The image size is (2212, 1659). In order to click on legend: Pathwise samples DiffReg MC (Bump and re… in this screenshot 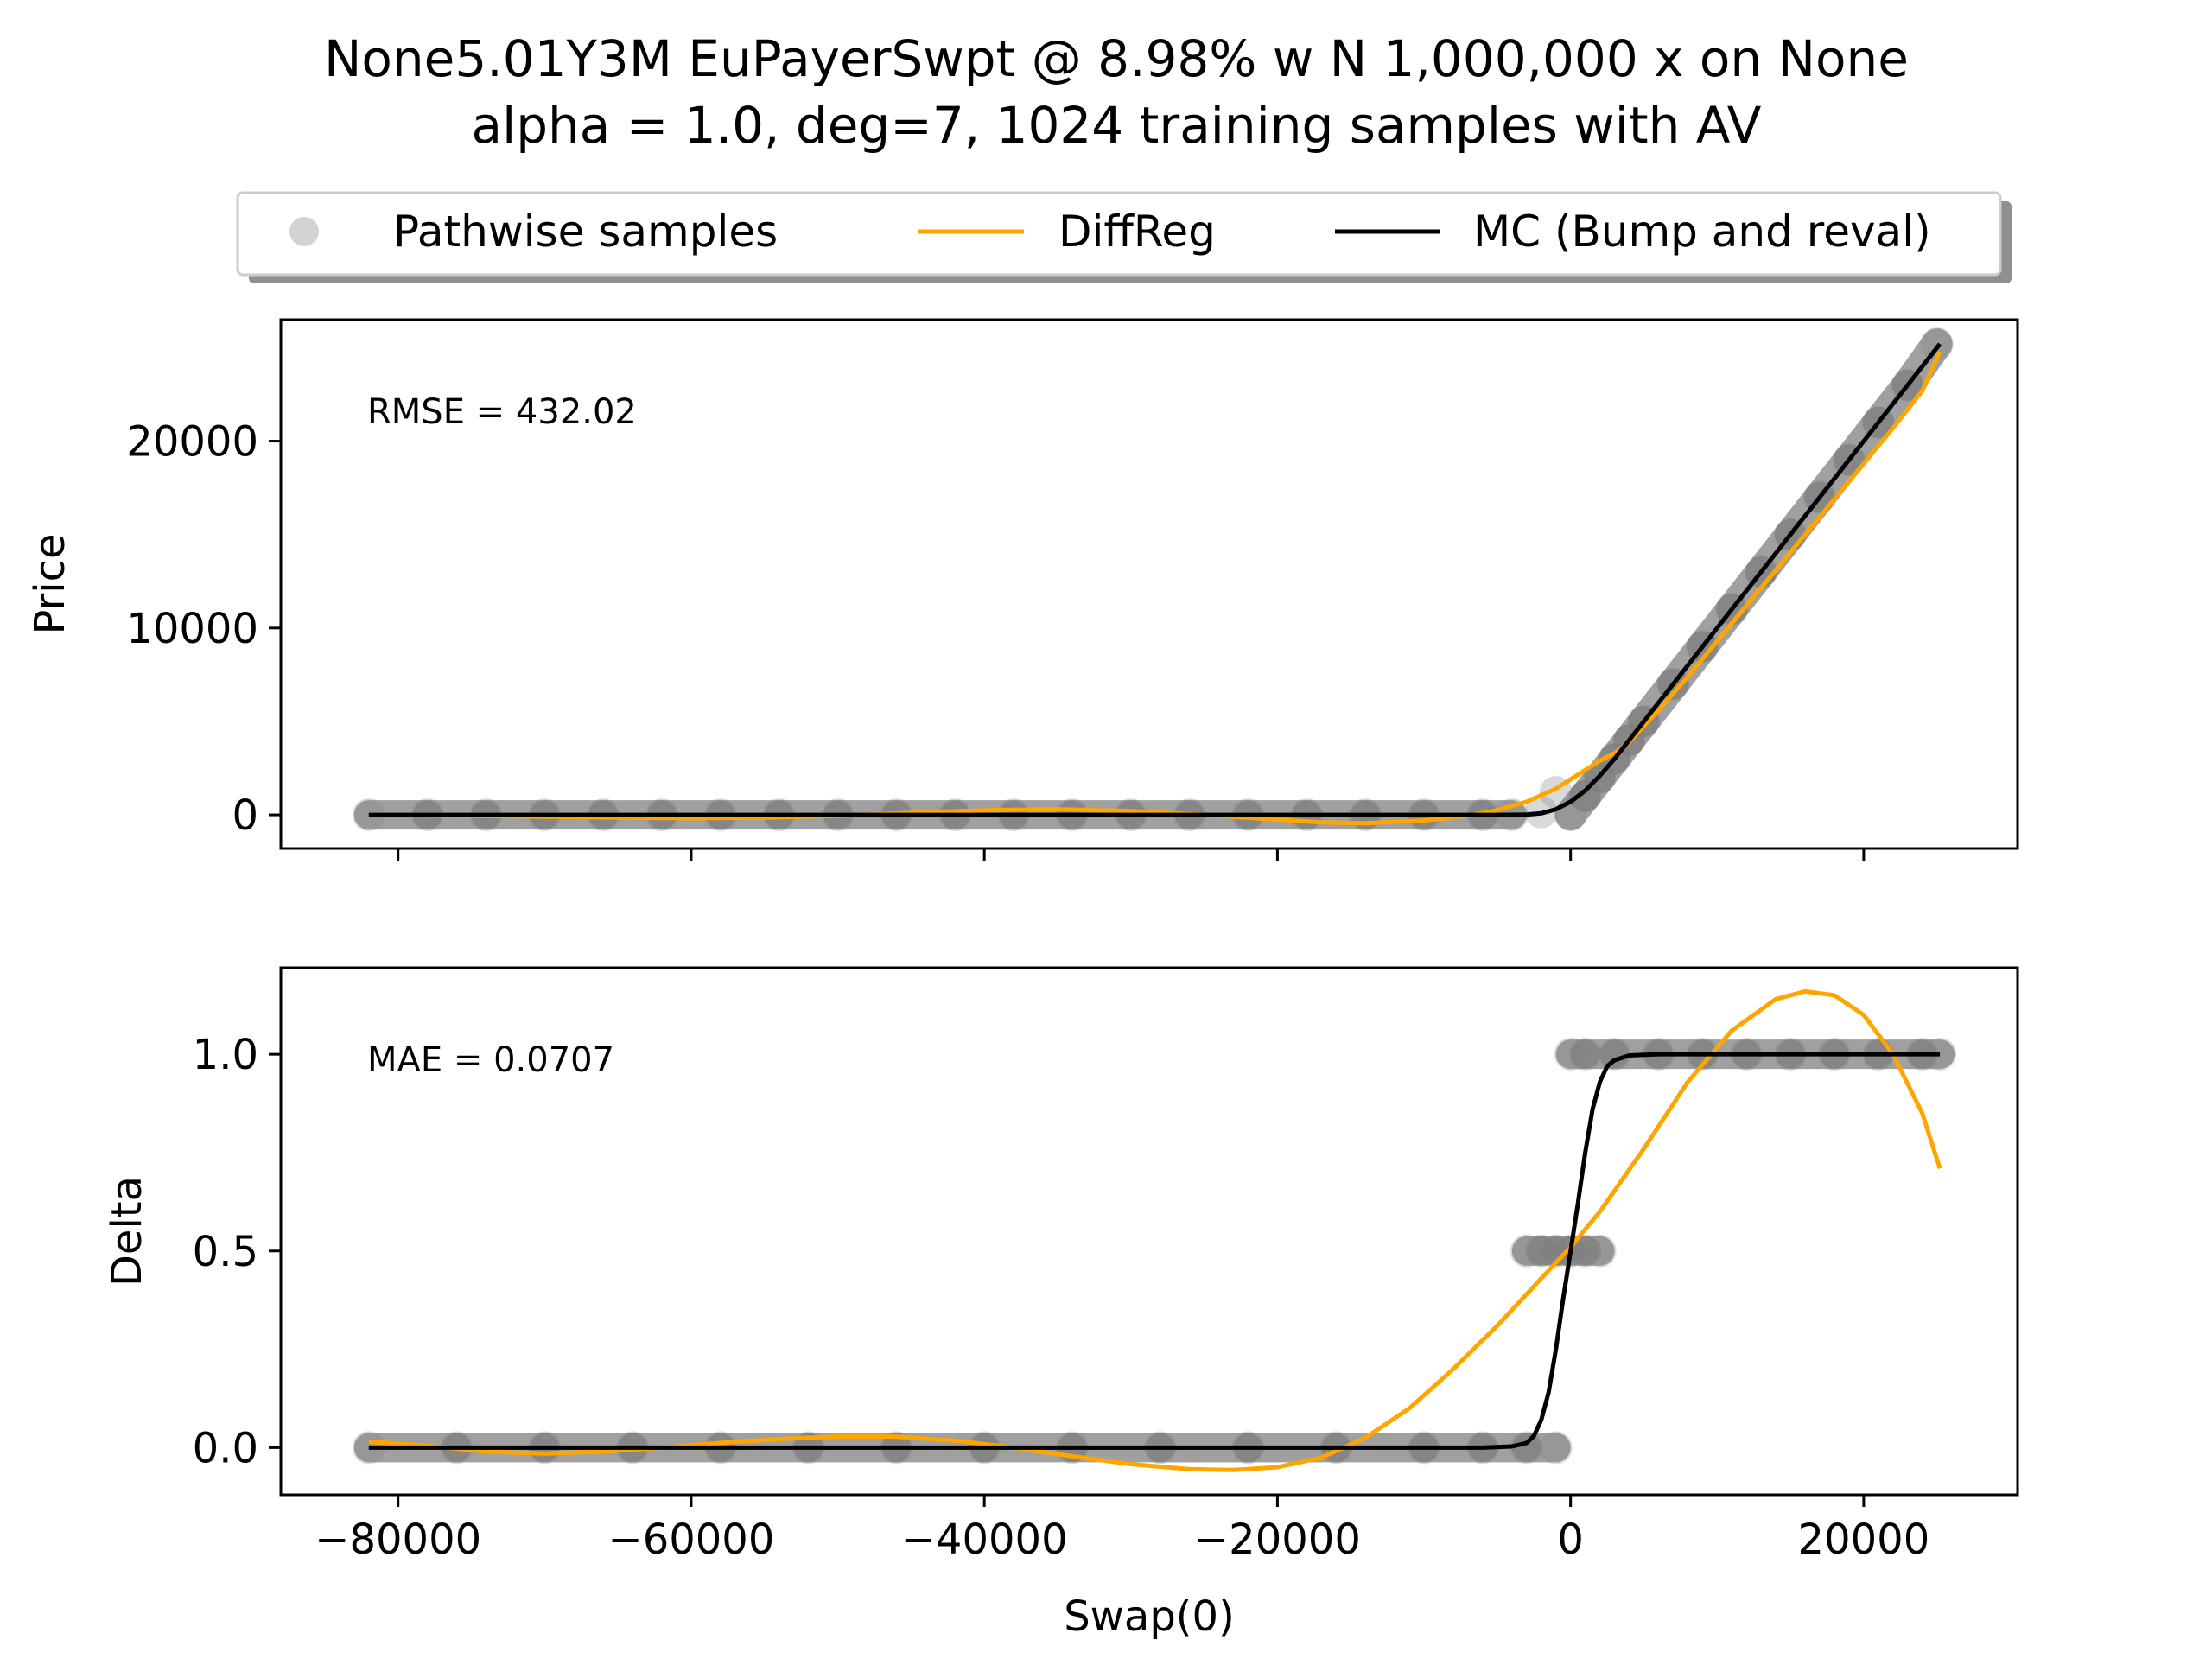, I will do `click(1124, 237)`.